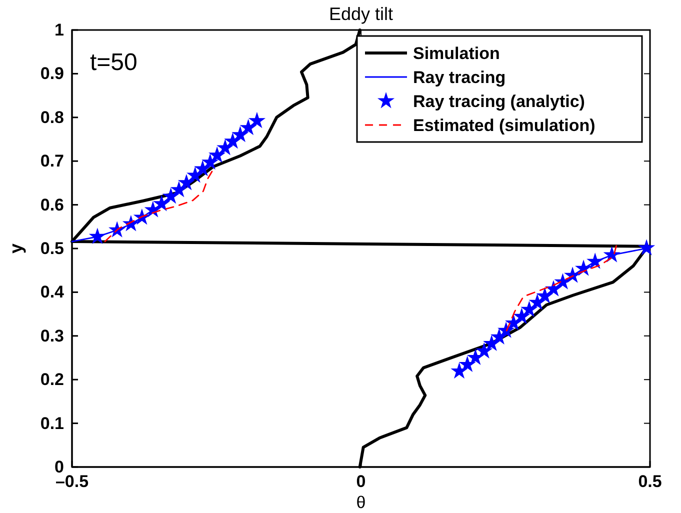  I want to click on y-tick-label: 0.5, so click(52, 248).